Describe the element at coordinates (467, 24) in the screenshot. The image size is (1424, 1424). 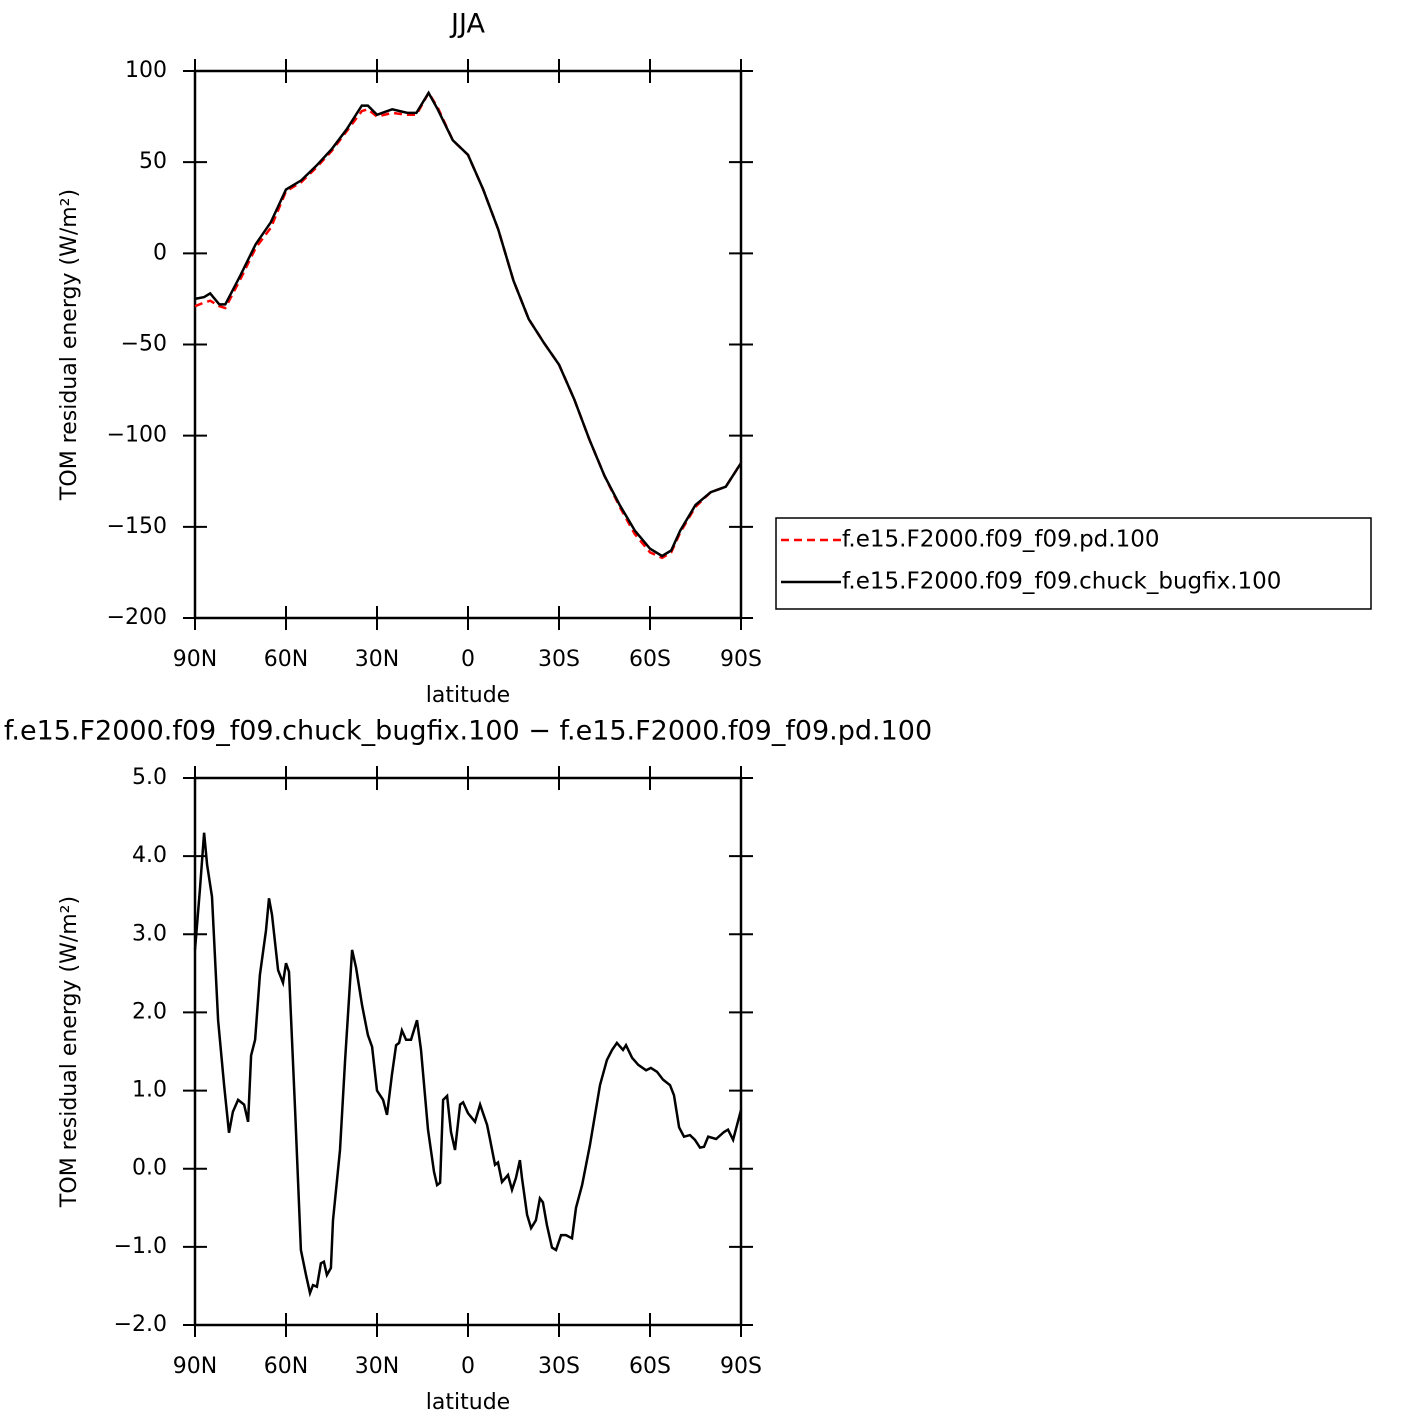
I see `chart-title: JJA` at that location.